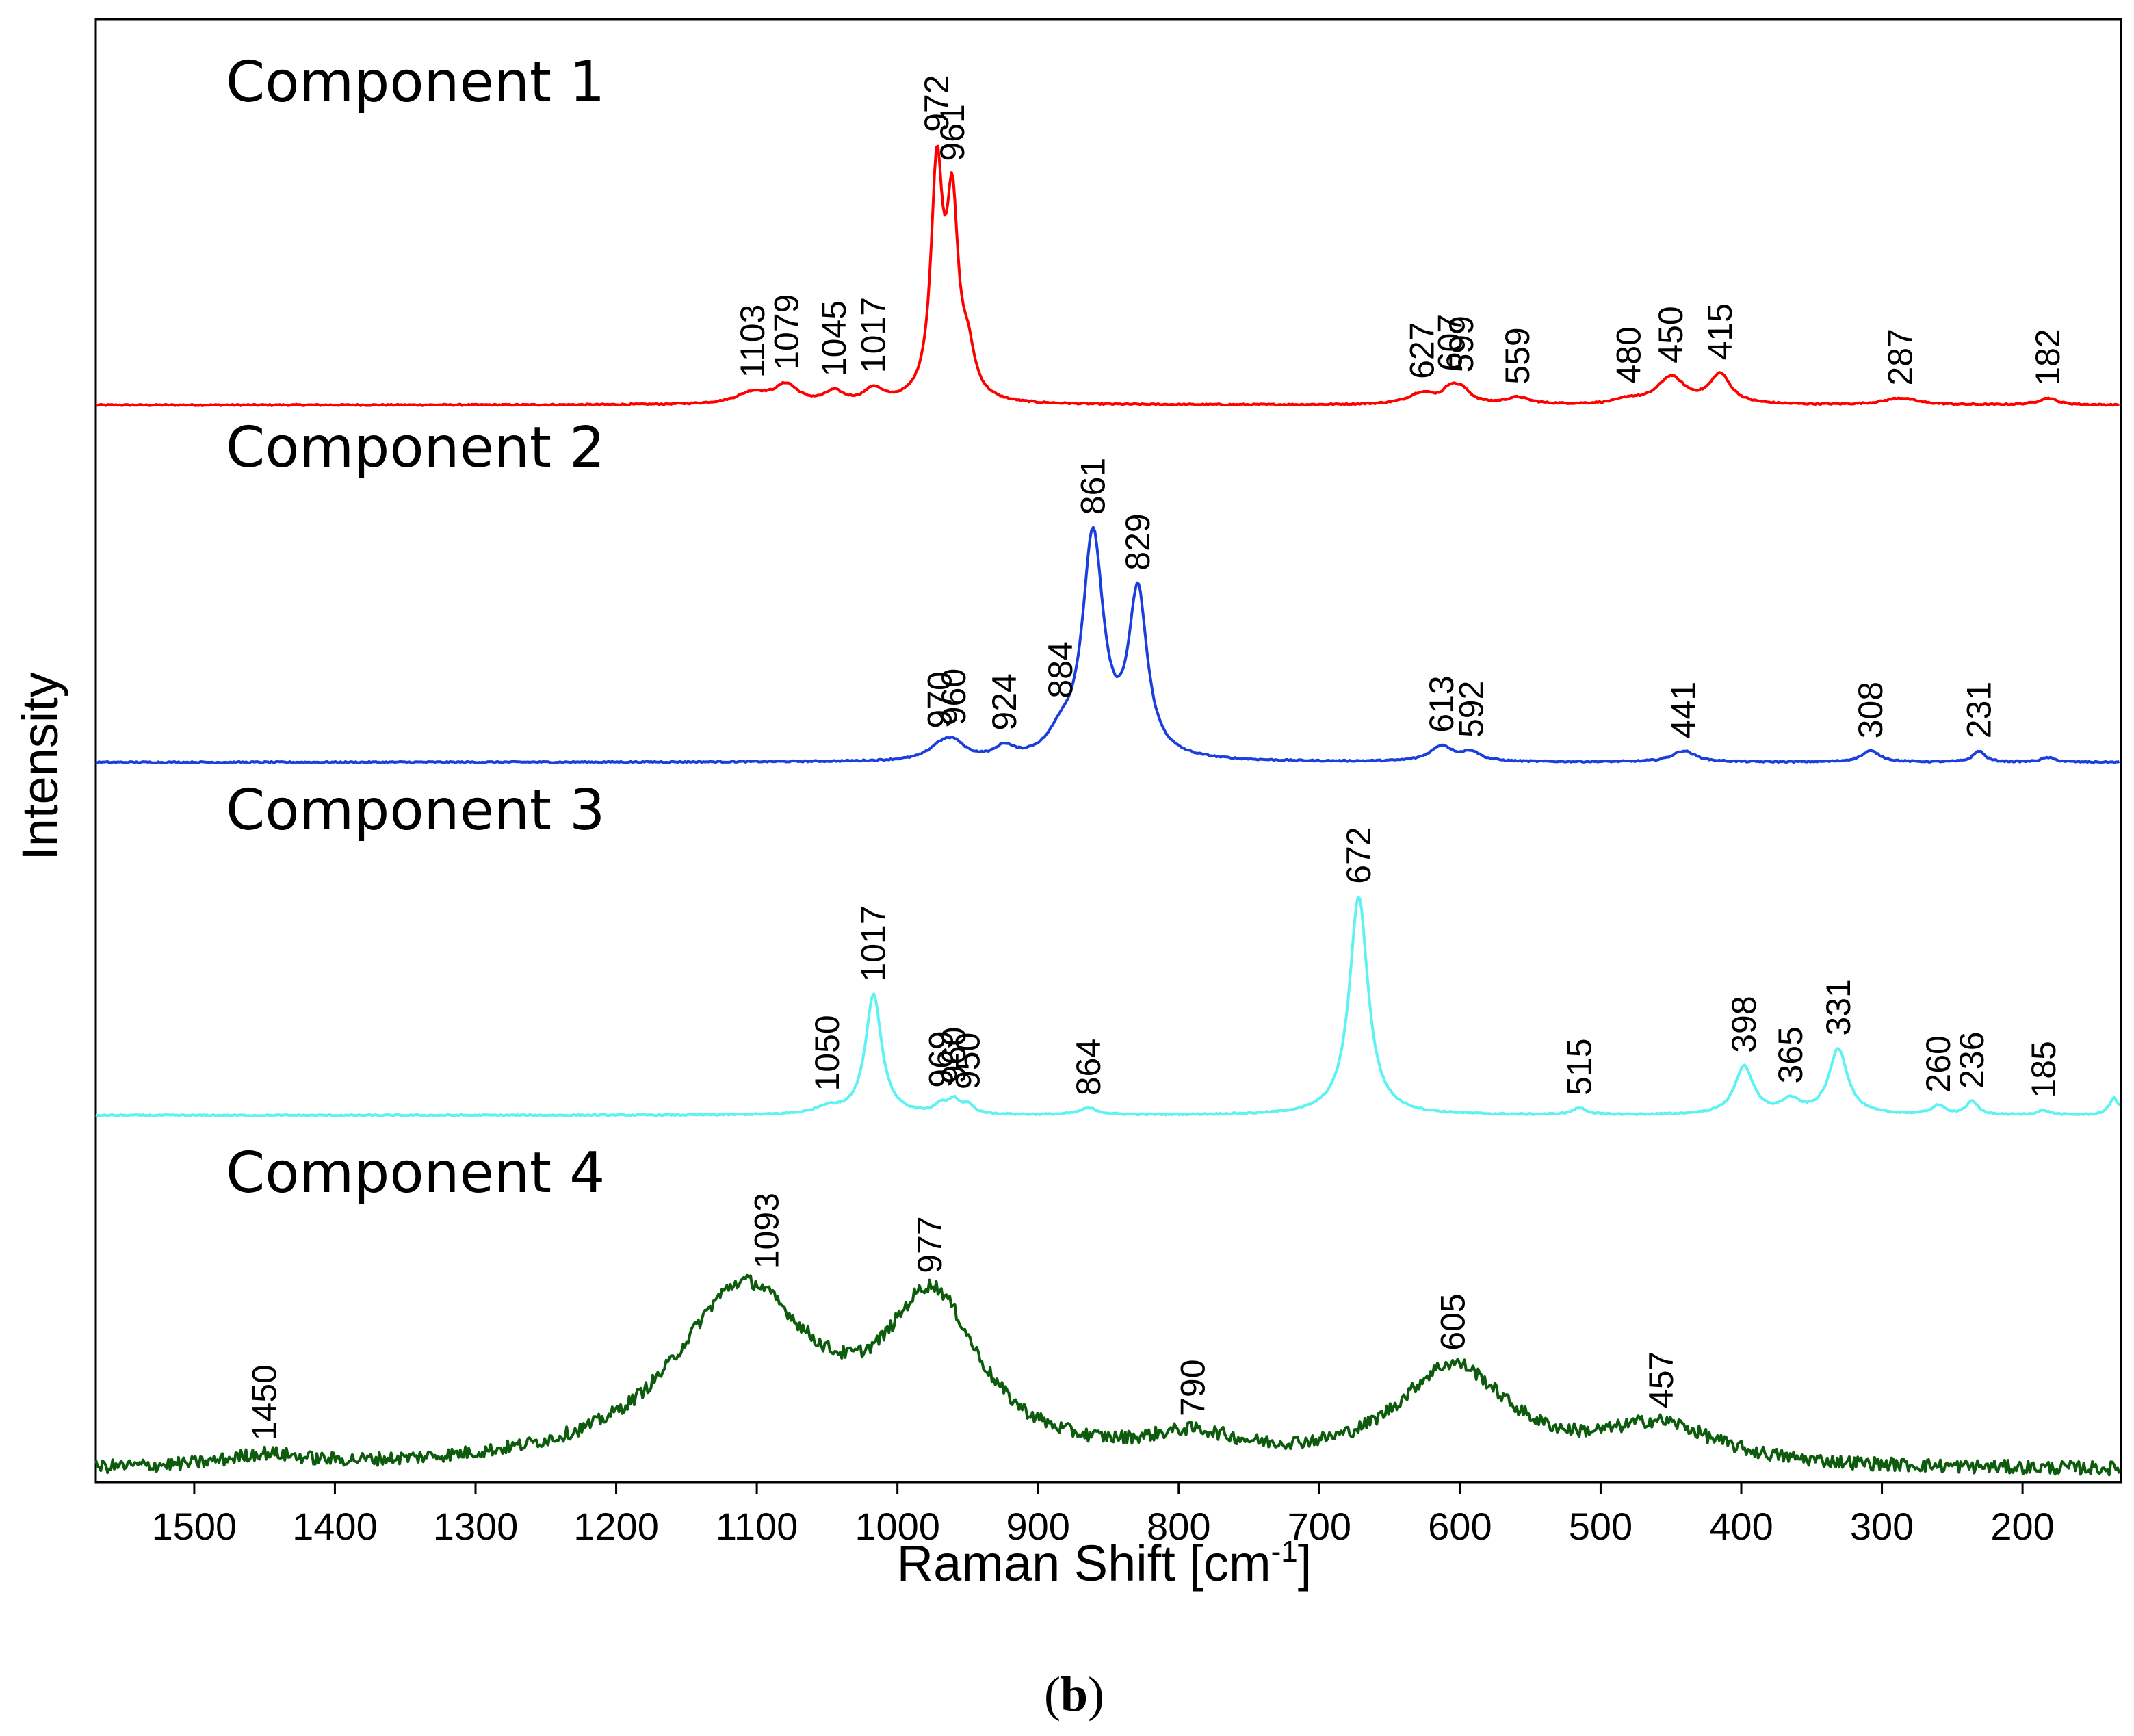 Image resolution: width=2134 pixels, height=1736 pixels. I want to click on x-tick-label-800: 800, so click(1178, 1526).